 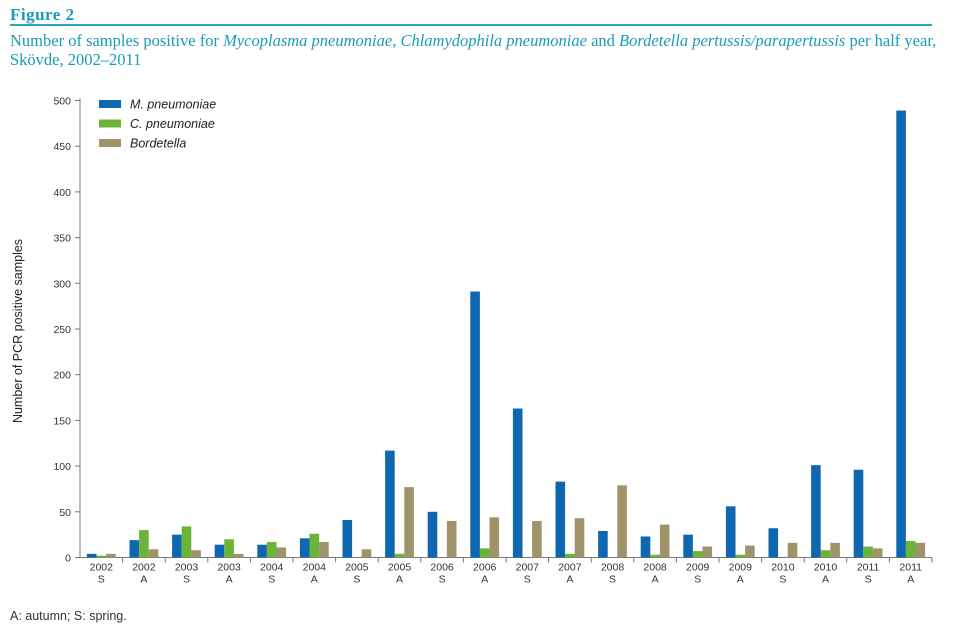 I want to click on caption-text-1: Number of samples positive for, so click(x=117, y=40).